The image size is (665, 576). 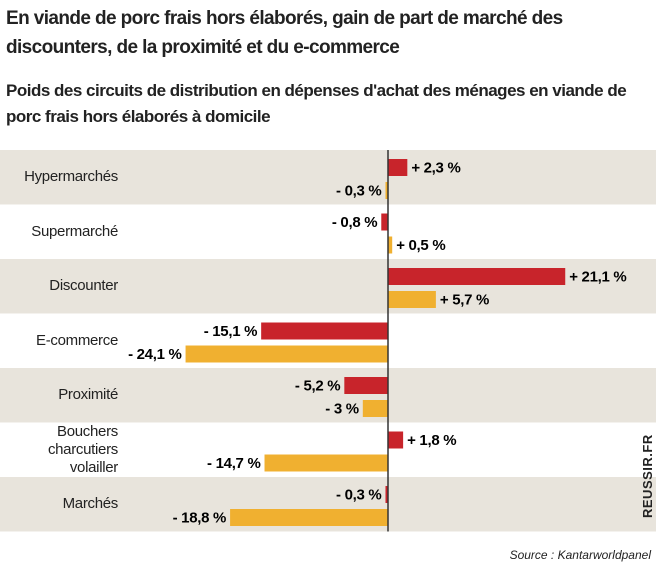 I want to click on category-label: Discounter, so click(x=83, y=286).